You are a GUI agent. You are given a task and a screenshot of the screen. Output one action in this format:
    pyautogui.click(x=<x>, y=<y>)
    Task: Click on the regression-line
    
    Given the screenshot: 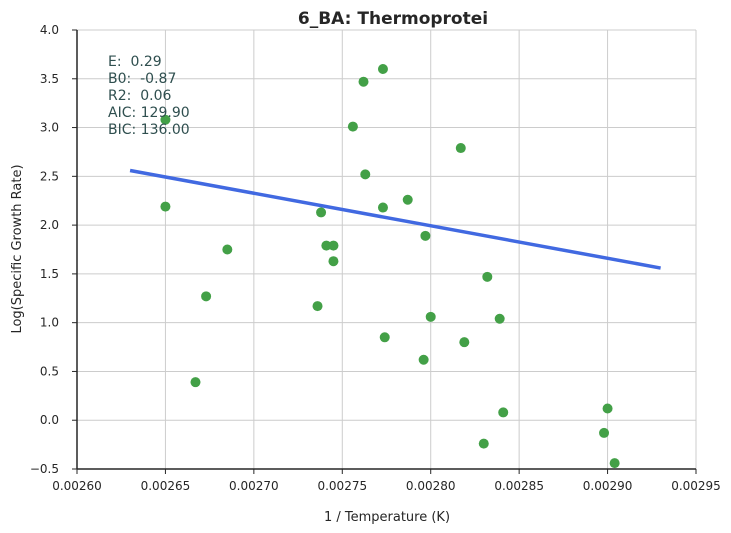 What is the action you would take?
    pyautogui.click(x=395, y=219)
    